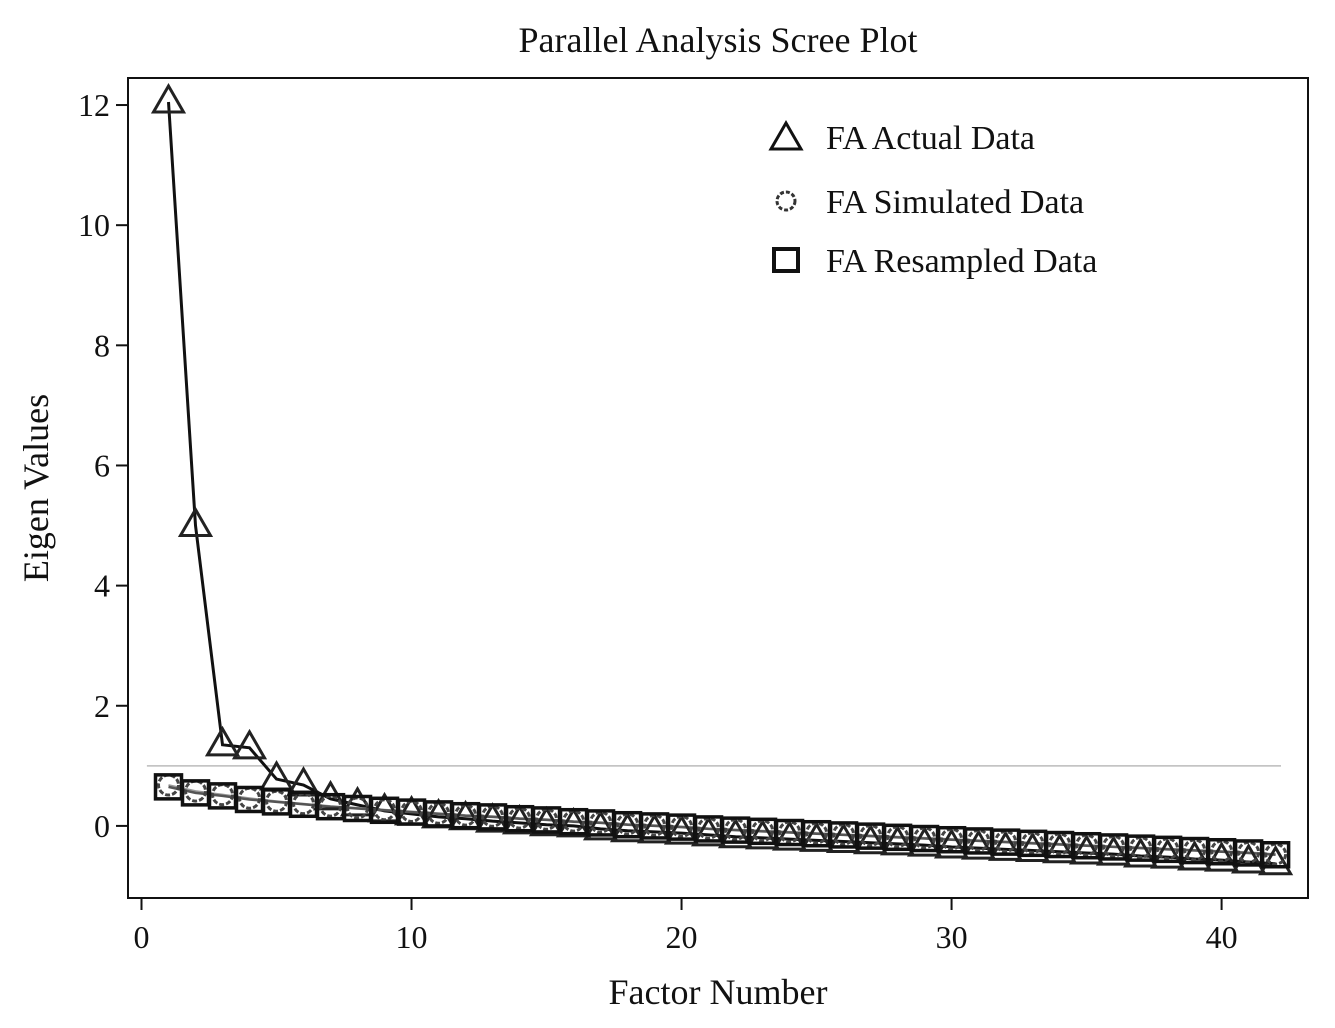 Image resolution: width=1335 pixels, height=1028 pixels. What do you see at coordinates (412, 937) in the screenshot?
I see `x-tick-label: 10` at bounding box center [412, 937].